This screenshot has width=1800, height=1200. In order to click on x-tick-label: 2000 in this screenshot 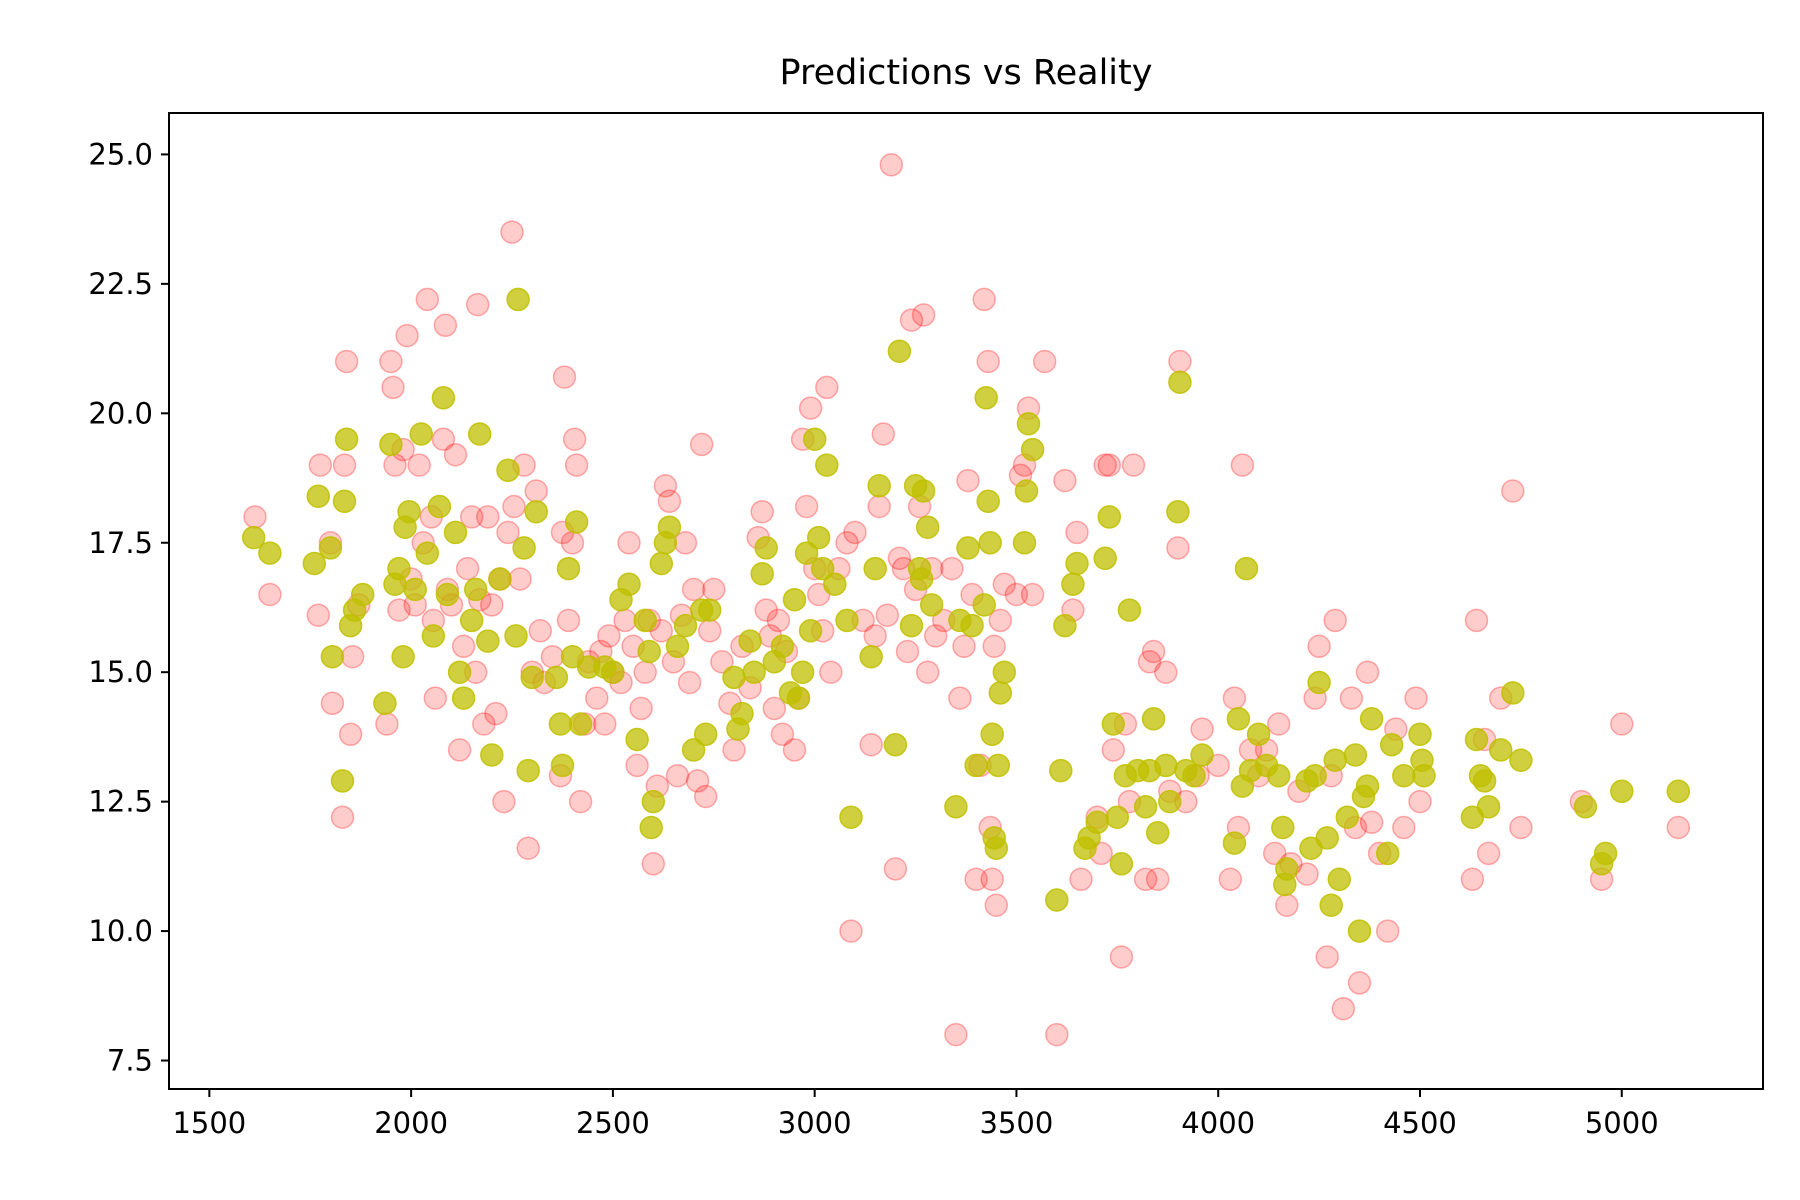, I will do `click(411, 1123)`.